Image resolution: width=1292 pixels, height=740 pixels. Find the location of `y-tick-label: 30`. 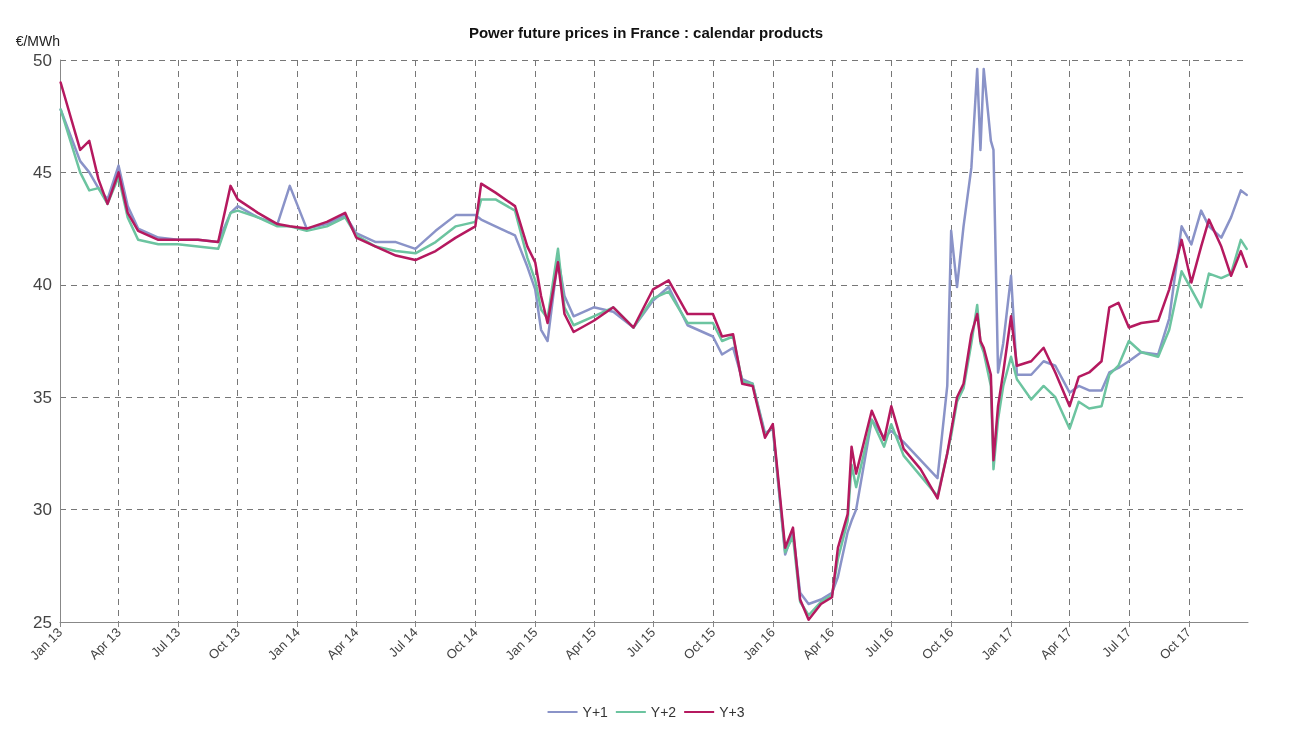

y-tick-label: 30 is located at coordinates (42, 510).